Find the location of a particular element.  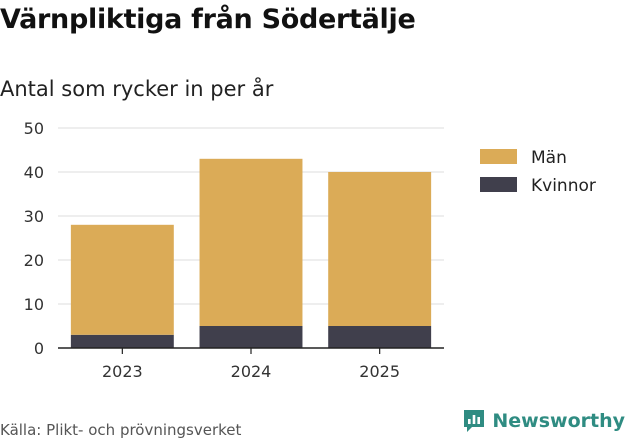

legend-label: Män is located at coordinates (549, 158).